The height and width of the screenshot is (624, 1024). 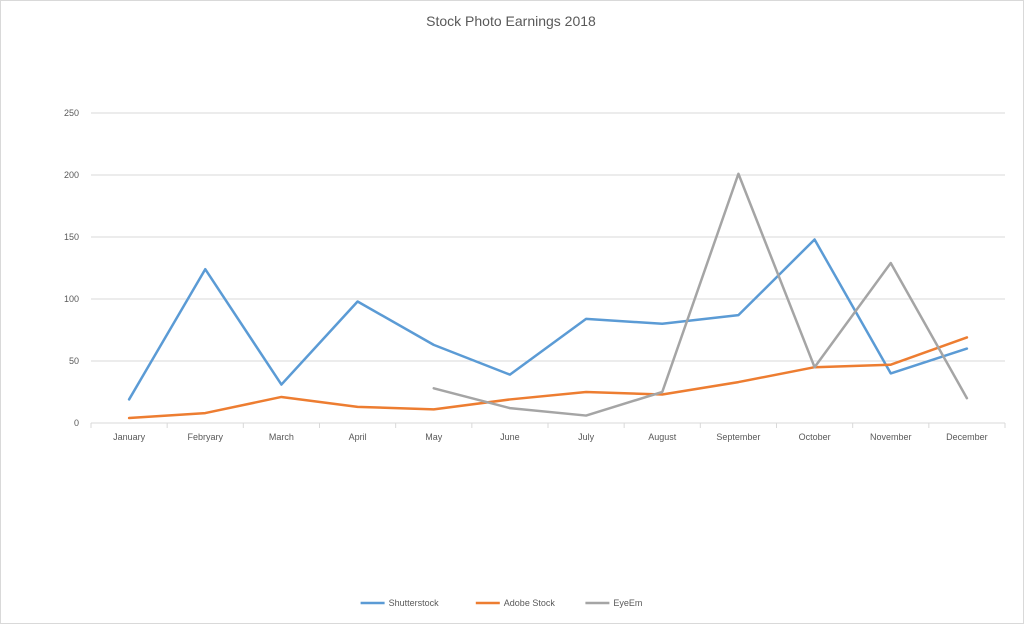 I want to click on legend-label: Adobe Stock, so click(x=530, y=603).